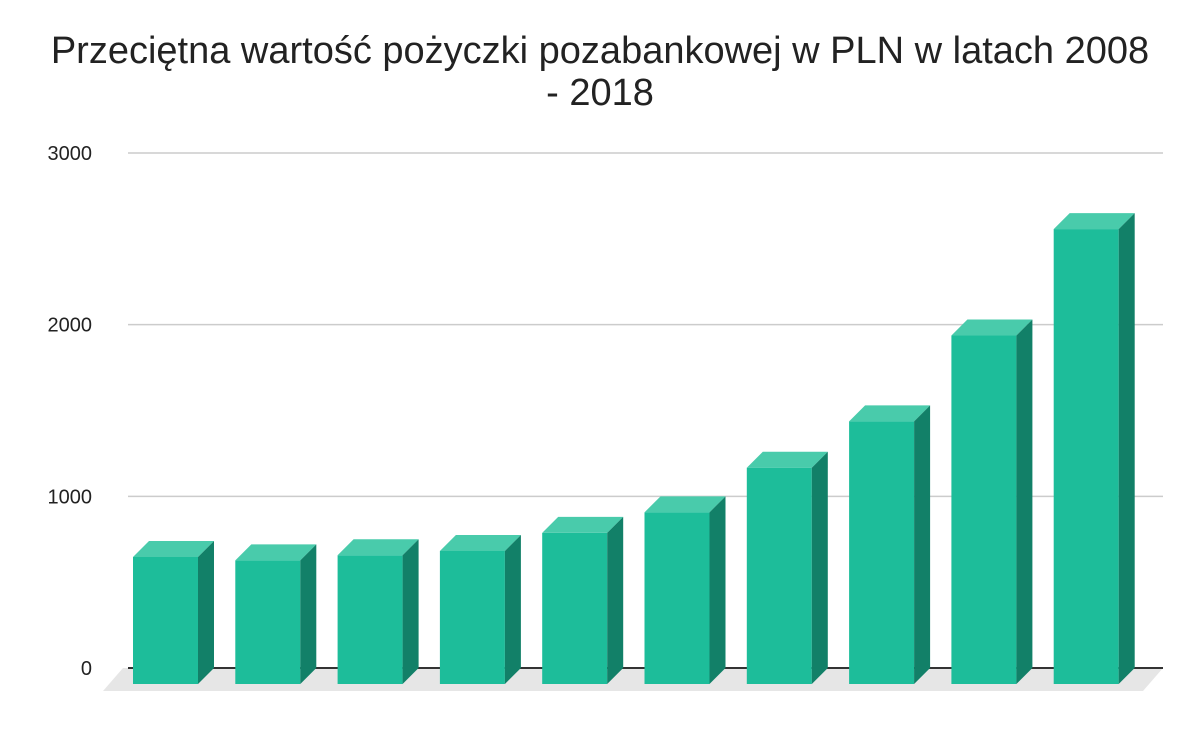 The width and height of the screenshot is (1200, 741). What do you see at coordinates (70, 497) in the screenshot?
I see `y-tick-label: 1000` at bounding box center [70, 497].